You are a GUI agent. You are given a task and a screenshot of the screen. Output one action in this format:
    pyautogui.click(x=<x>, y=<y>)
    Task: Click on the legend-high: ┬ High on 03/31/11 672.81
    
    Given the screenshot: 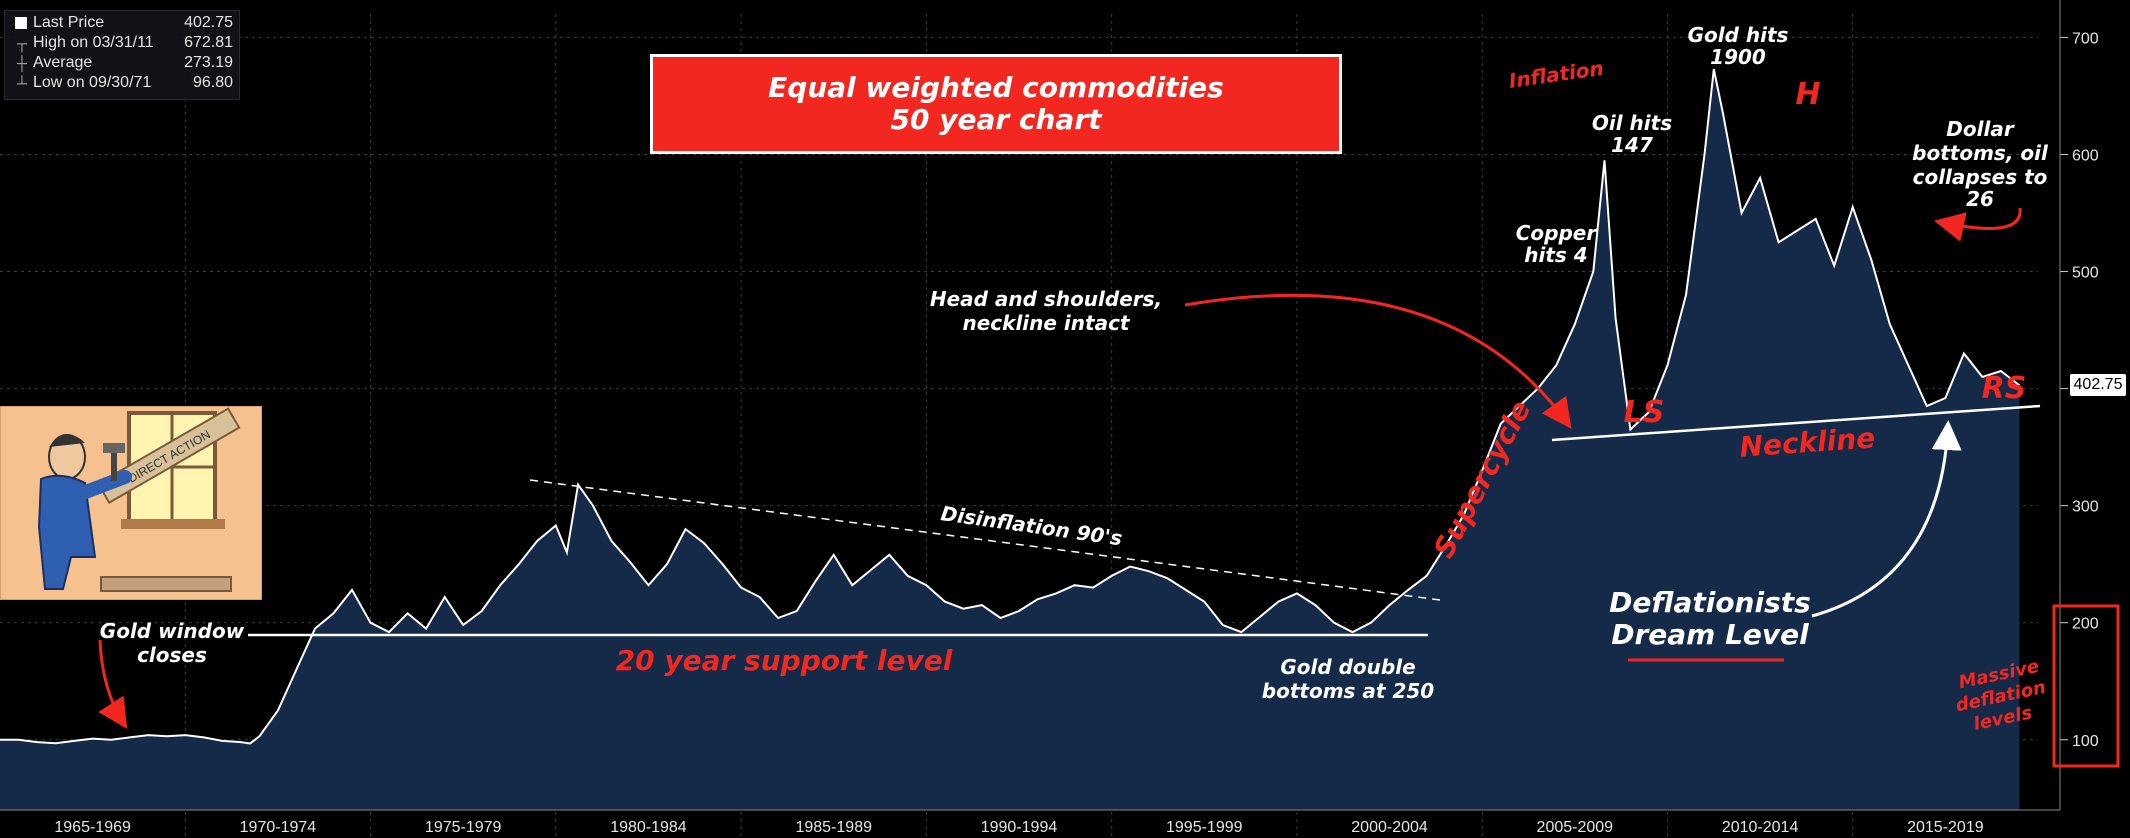 What is the action you would take?
    pyautogui.click(x=125, y=42)
    